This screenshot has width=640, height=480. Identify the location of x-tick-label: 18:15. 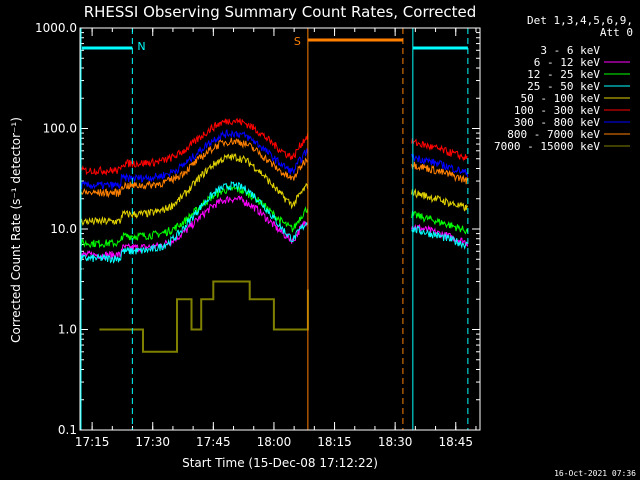
(334, 442).